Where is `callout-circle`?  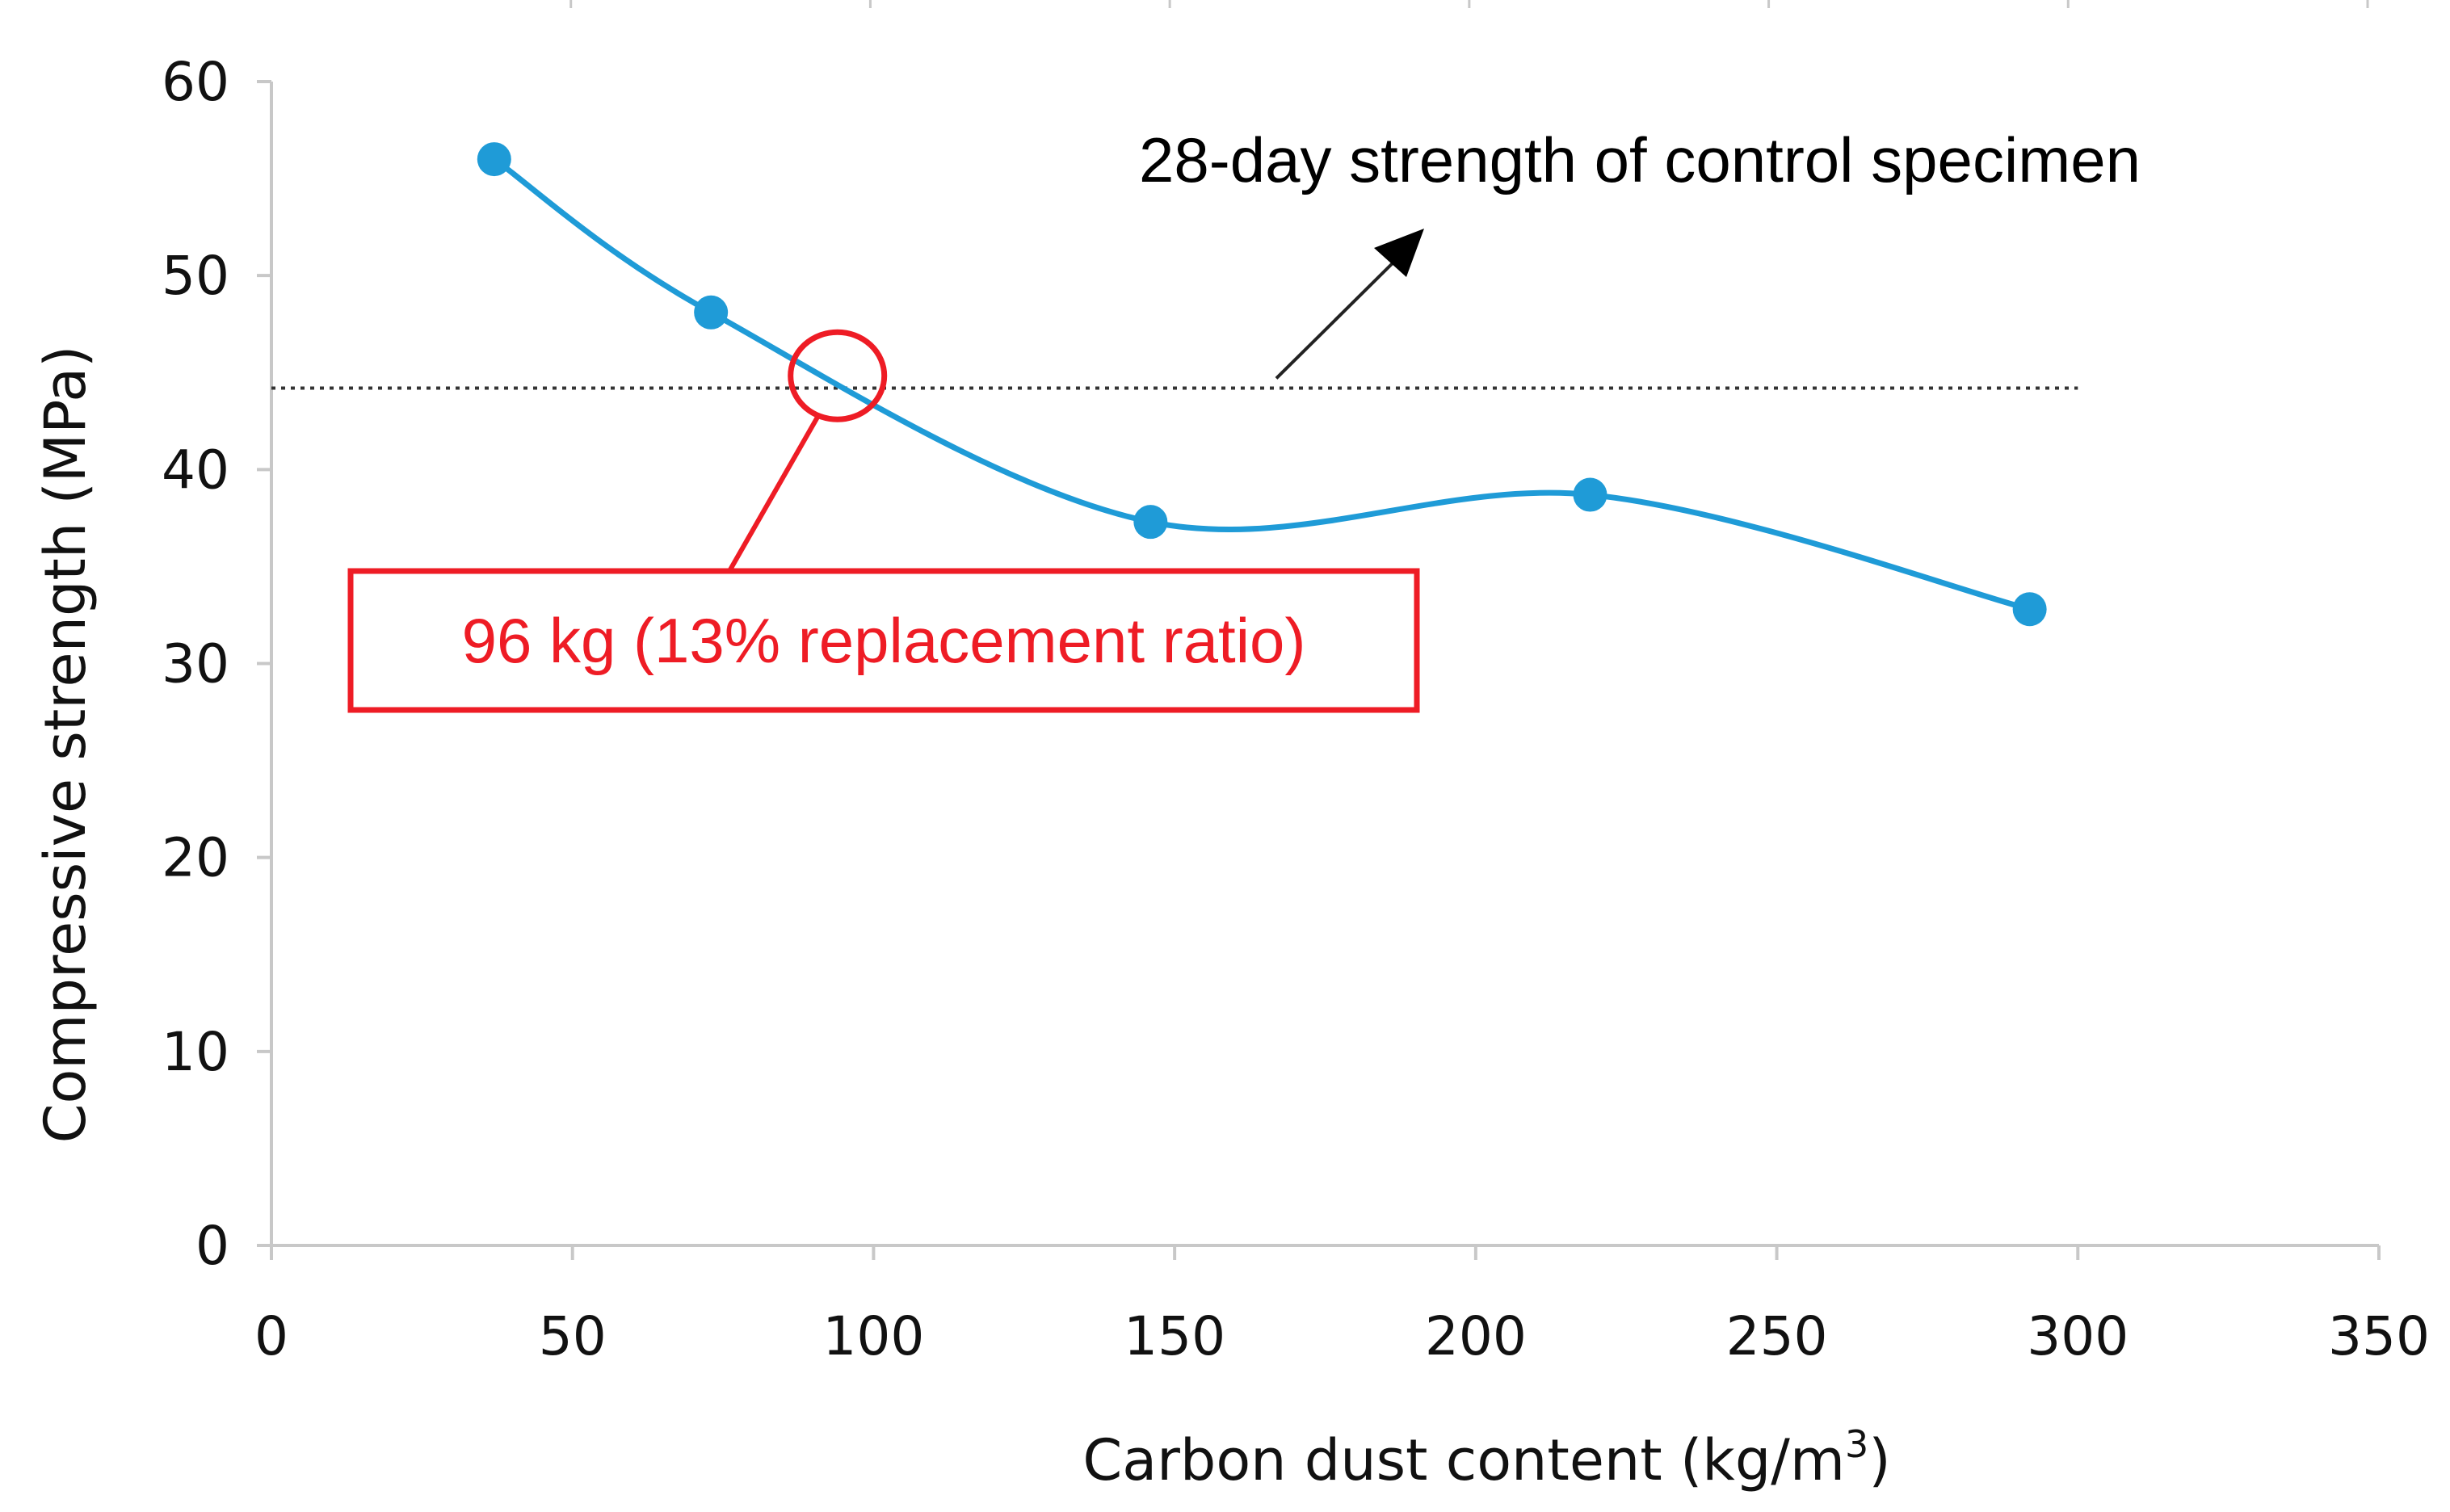
callout-circle is located at coordinates (838, 375).